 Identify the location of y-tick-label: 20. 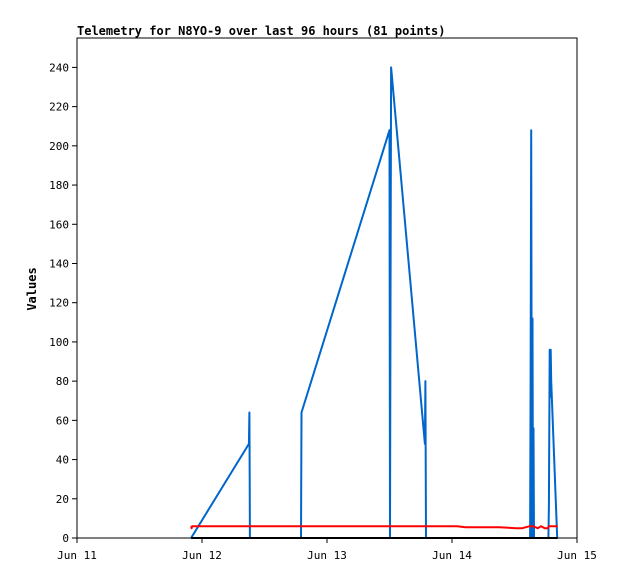
(62, 499).